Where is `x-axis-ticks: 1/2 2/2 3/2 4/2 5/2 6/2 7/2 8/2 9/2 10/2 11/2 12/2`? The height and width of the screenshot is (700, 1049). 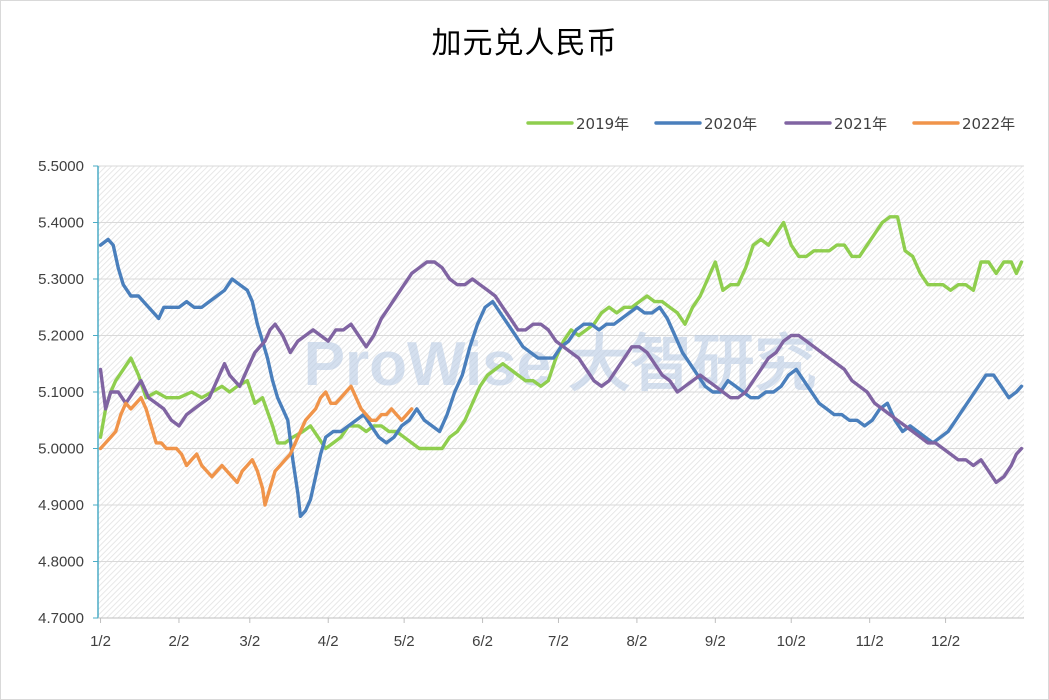 x-axis-ticks: 1/2 2/2 3/2 4/2 5/2 6/2 7/2 8/2 9/2 10/2 11/2 12/2 is located at coordinates (525, 641).